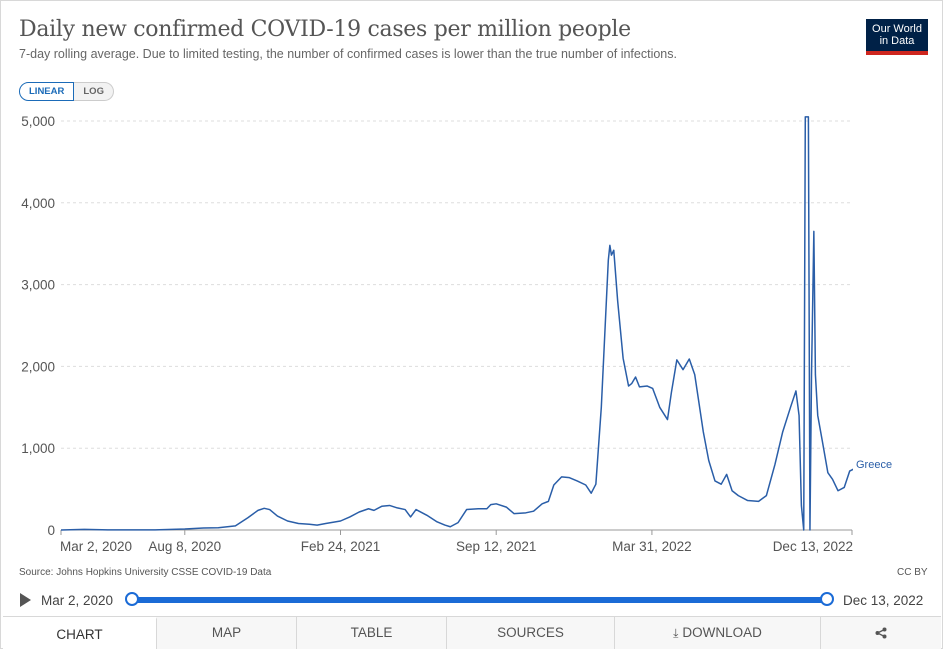 The width and height of the screenshot is (943, 651). Describe the element at coordinates (38, 326) in the screenshot. I see `y-axis-ticks: 0 1,000 2,000 3,000 4,000 5,000` at that location.